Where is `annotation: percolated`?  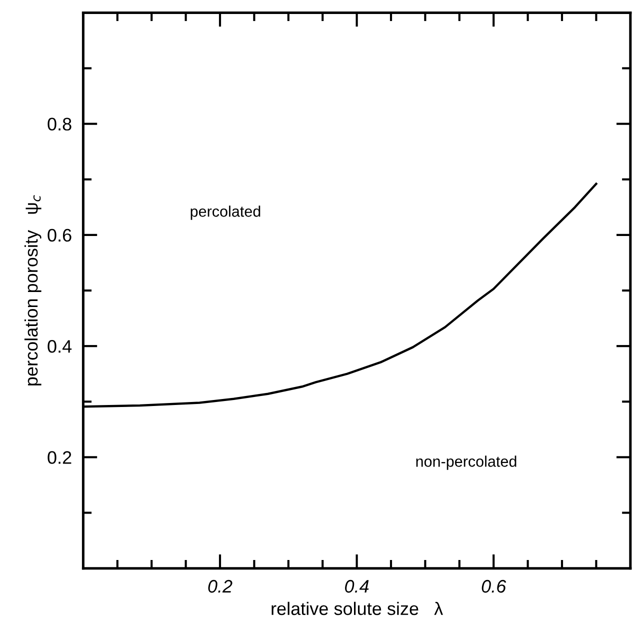
annotation: percolated is located at coordinates (225, 213).